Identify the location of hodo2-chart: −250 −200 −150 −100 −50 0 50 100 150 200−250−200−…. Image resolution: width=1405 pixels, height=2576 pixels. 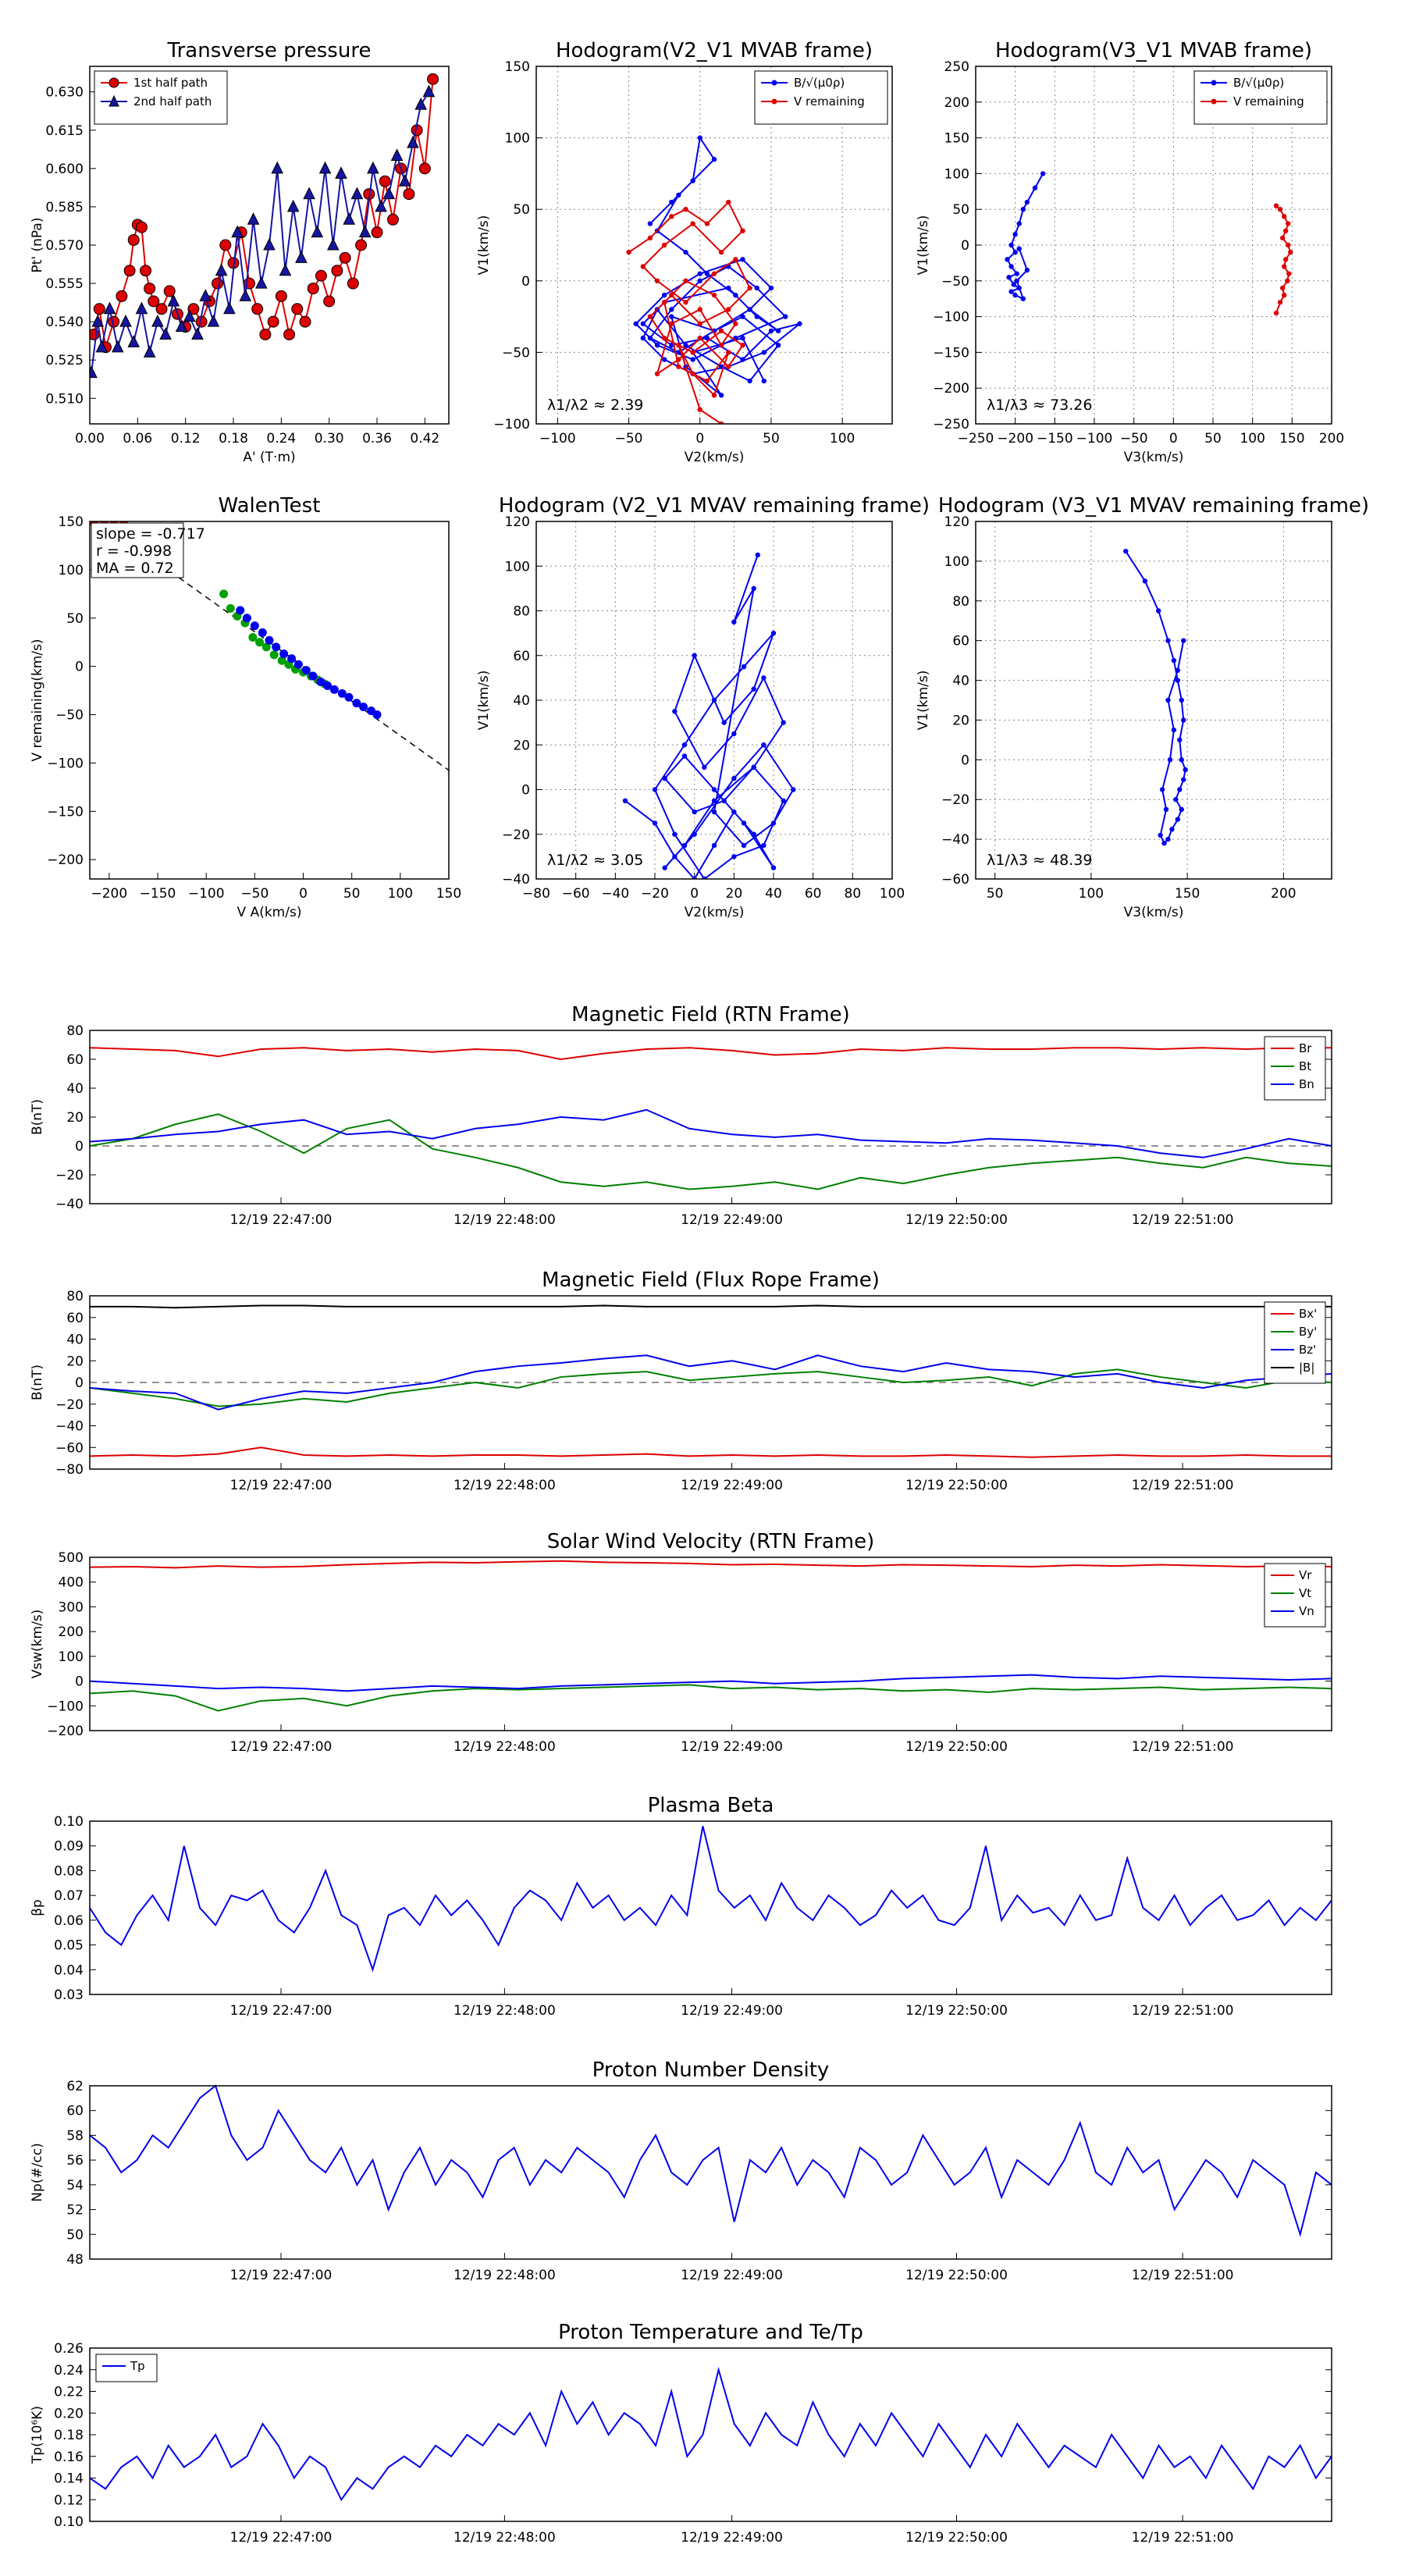
(1130, 252).